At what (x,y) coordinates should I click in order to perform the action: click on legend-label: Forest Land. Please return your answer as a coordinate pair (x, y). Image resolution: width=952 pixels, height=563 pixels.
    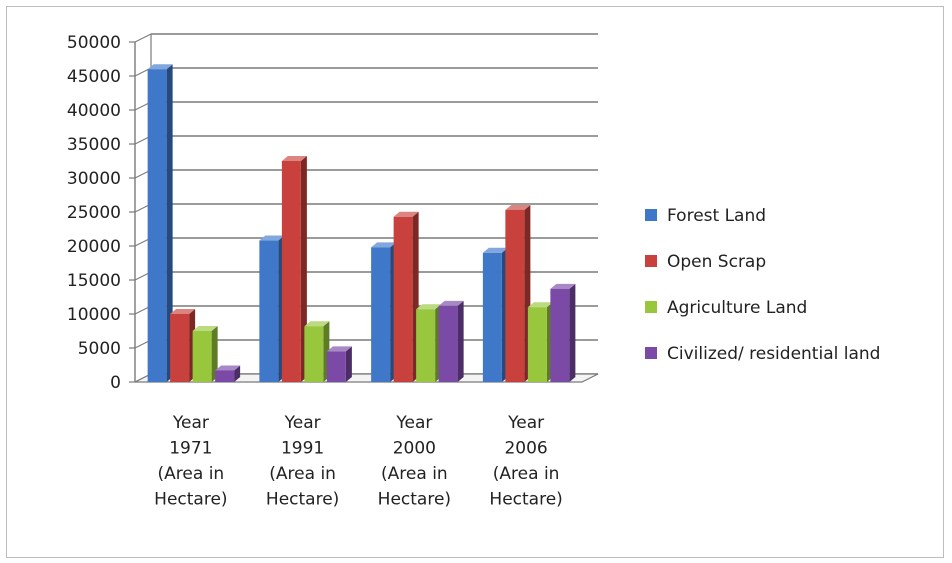
    Looking at the image, I should click on (716, 216).